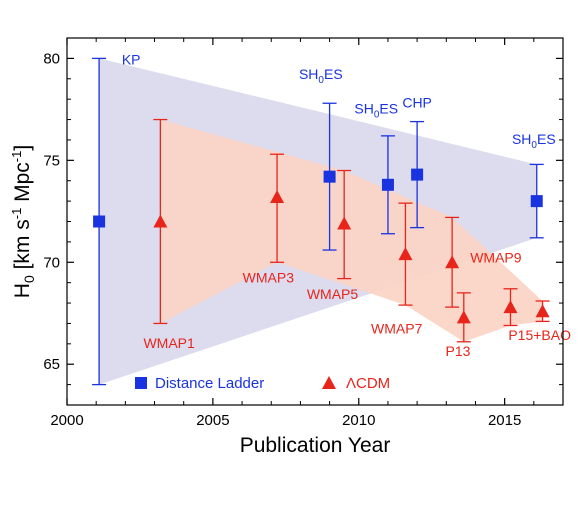  Describe the element at coordinates (209, 383) in the screenshot. I see `legend-label-distance-ladder: Distance Ladder` at that location.